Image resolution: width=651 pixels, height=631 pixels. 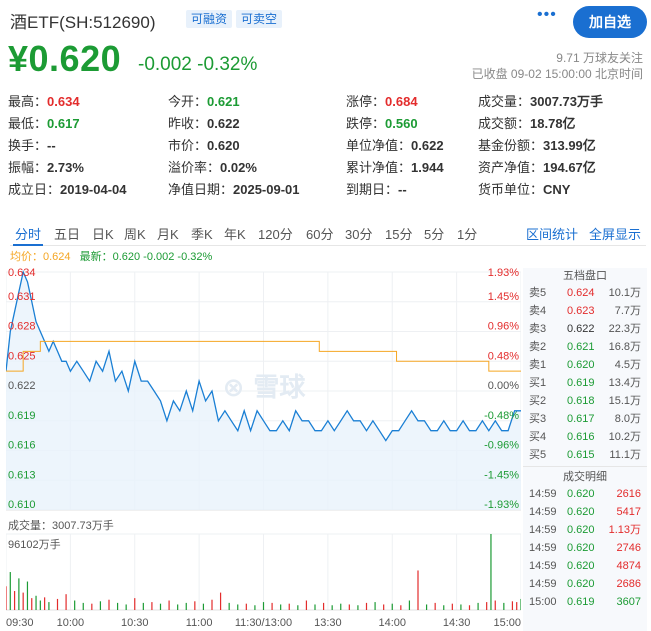 What do you see at coordinates (28, 167) in the screenshot?
I see `stat-label: 振幅：` at bounding box center [28, 167].